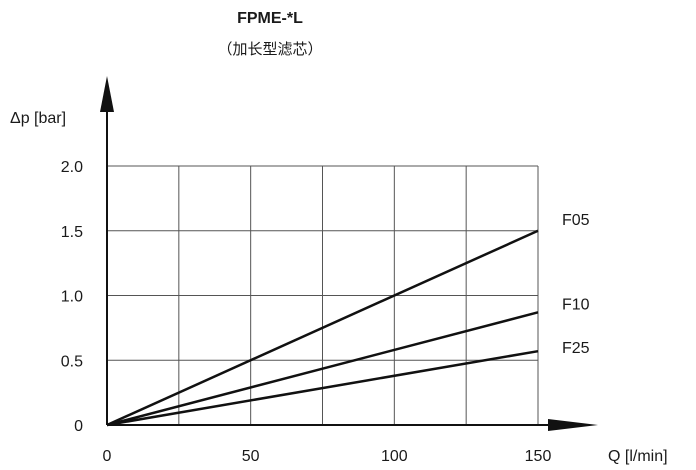  I want to click on y-tick-label: 1.0, so click(72, 297).